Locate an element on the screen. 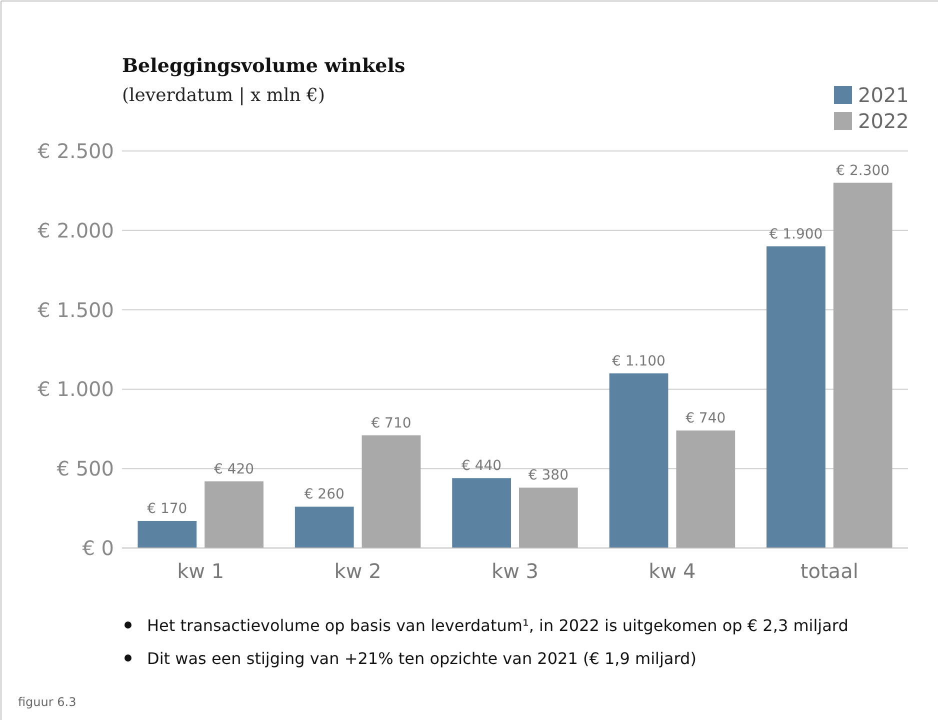 The height and width of the screenshot is (720, 938). chart-subtitle: (leverdatum | x mln €) is located at coordinates (224, 95).